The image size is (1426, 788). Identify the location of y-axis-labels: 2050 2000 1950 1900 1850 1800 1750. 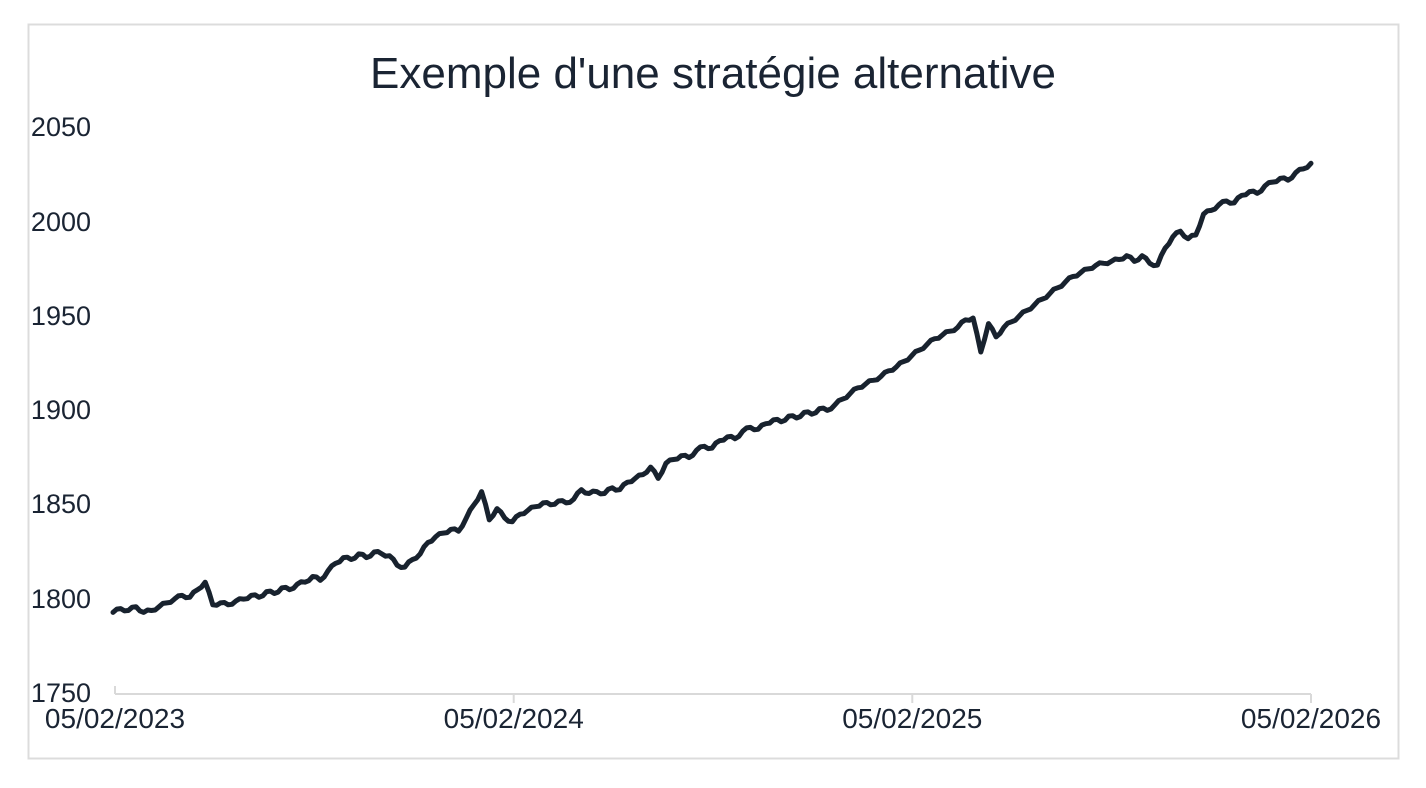
(61, 410).